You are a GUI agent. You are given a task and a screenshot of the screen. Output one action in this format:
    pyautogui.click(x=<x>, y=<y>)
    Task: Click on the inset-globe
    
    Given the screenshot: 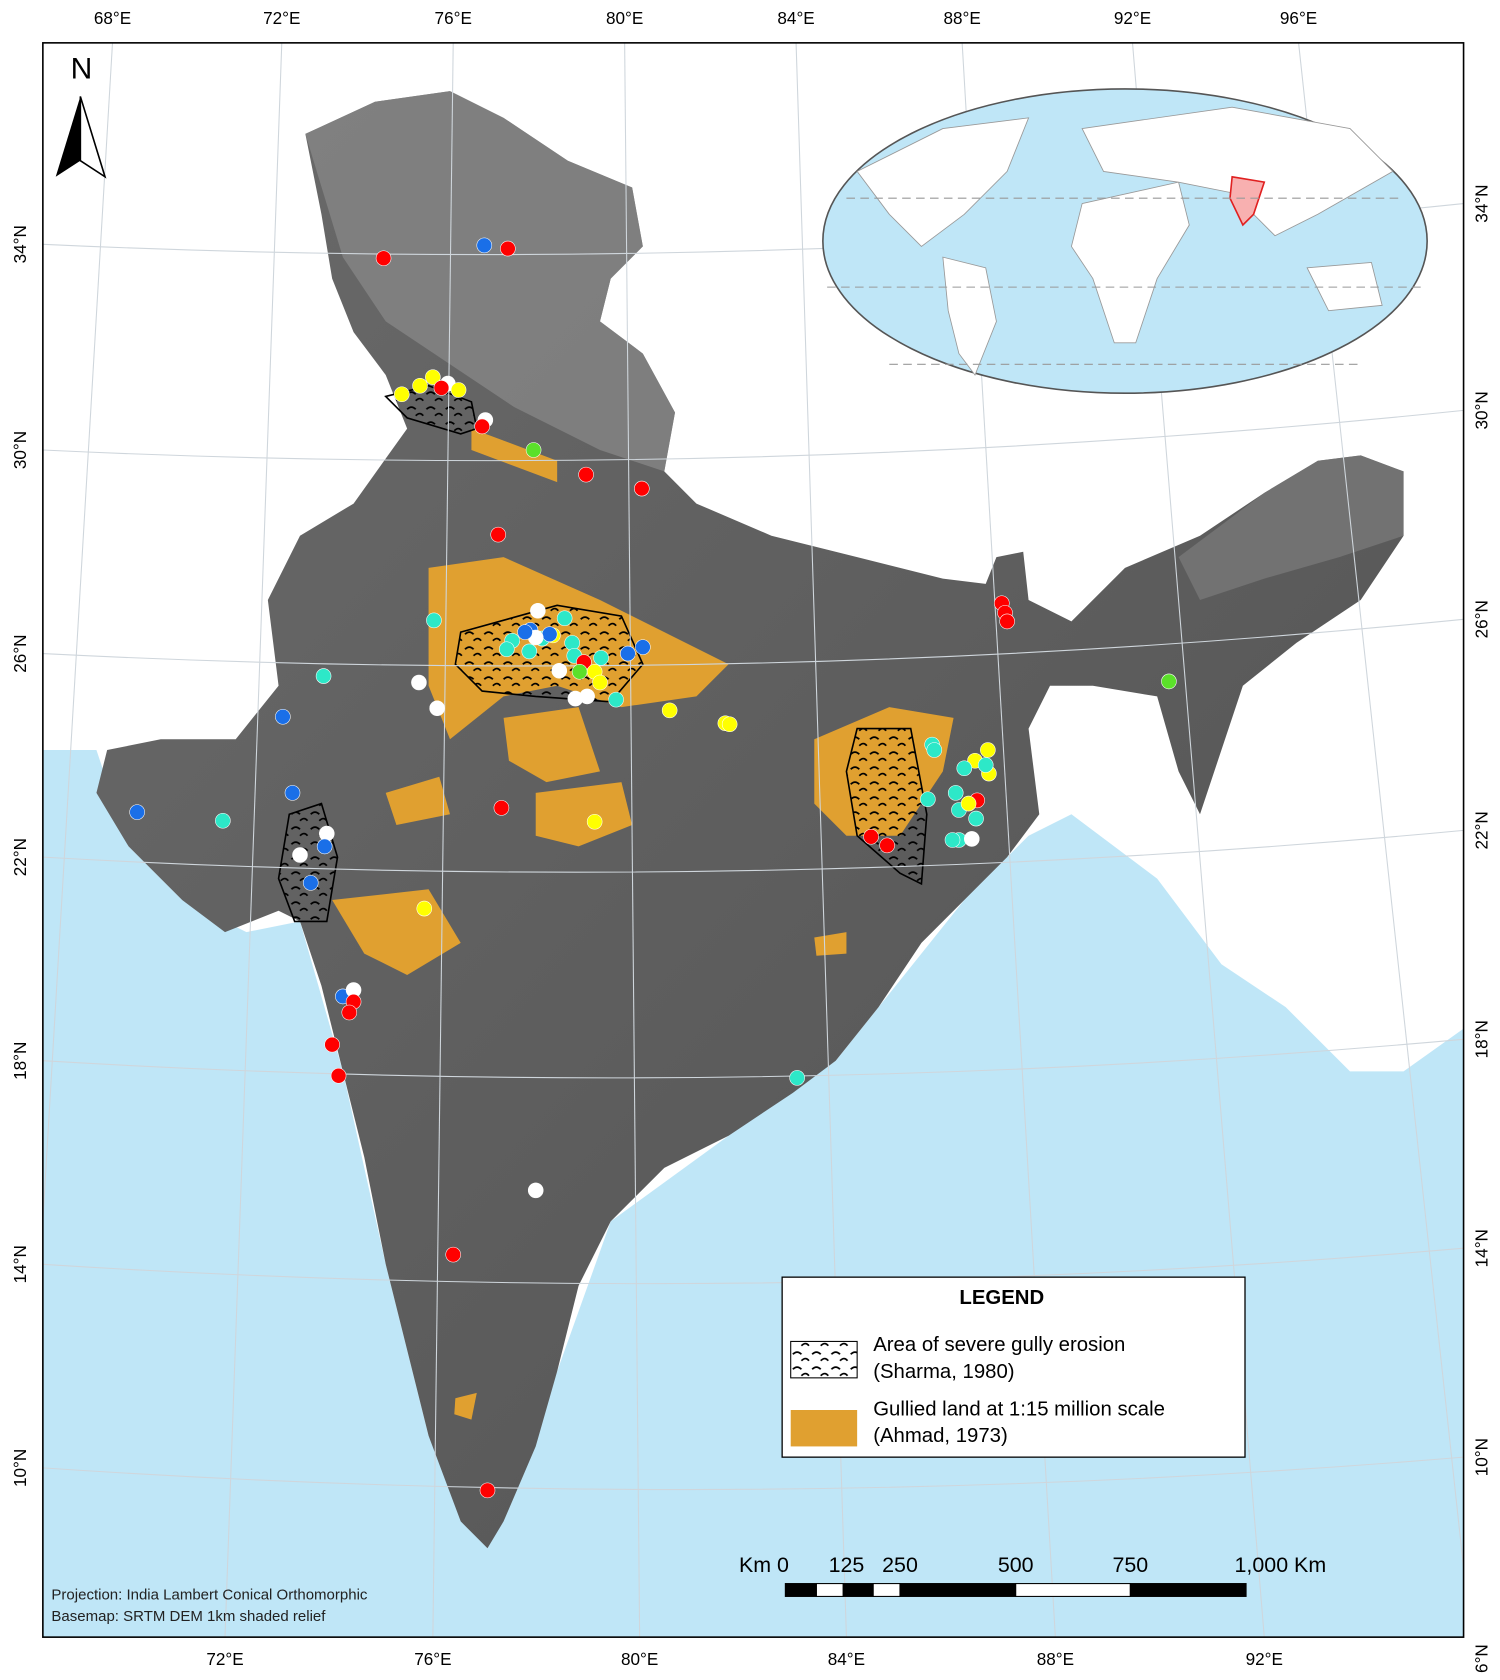 What is the action you would take?
    pyautogui.click(x=1125, y=241)
    